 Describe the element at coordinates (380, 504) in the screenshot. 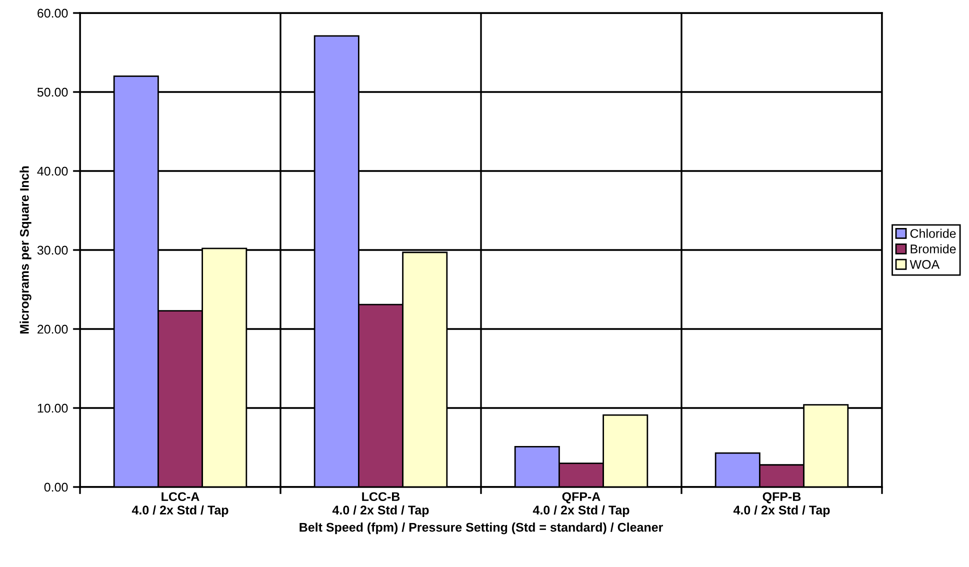

I see `x-tick-label: LCC-B 4.0 / 2x Std / Tap` at that location.